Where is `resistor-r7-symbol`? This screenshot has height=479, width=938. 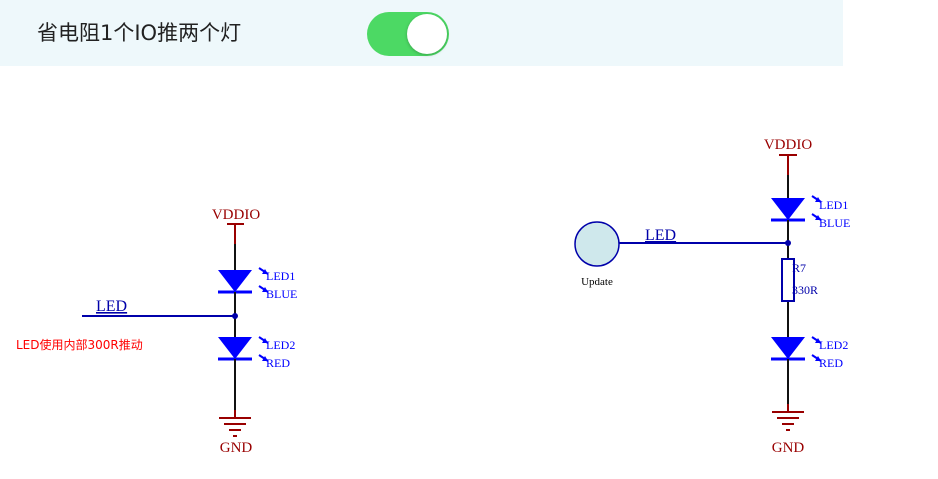
resistor-r7-symbol is located at coordinates (788, 280).